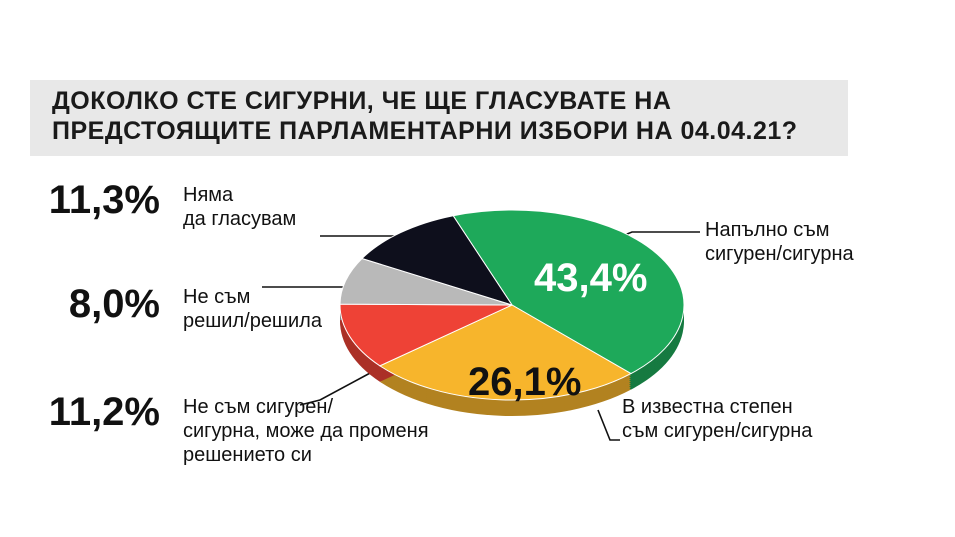 This screenshot has width=955, height=537. Describe the element at coordinates (252, 309) in the screenshot. I see `category-label: Не съм решил/решила` at that location.